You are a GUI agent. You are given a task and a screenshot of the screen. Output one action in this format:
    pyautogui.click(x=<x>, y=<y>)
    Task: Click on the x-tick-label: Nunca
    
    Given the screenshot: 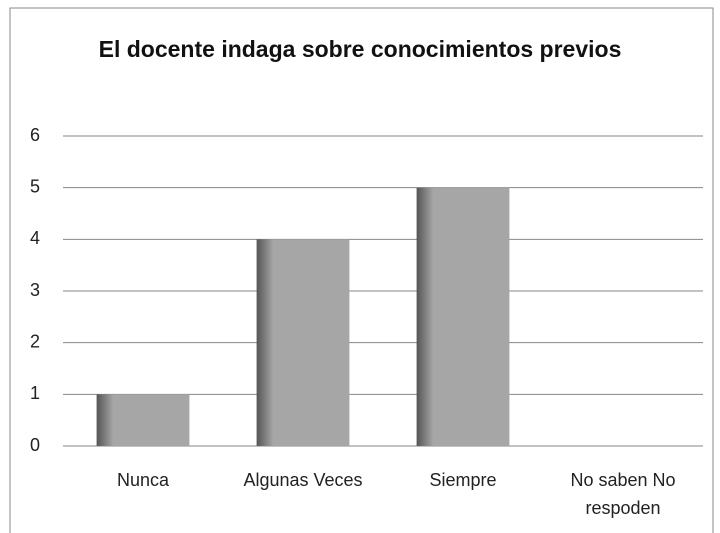 What is the action you would take?
    pyautogui.click(x=143, y=480)
    